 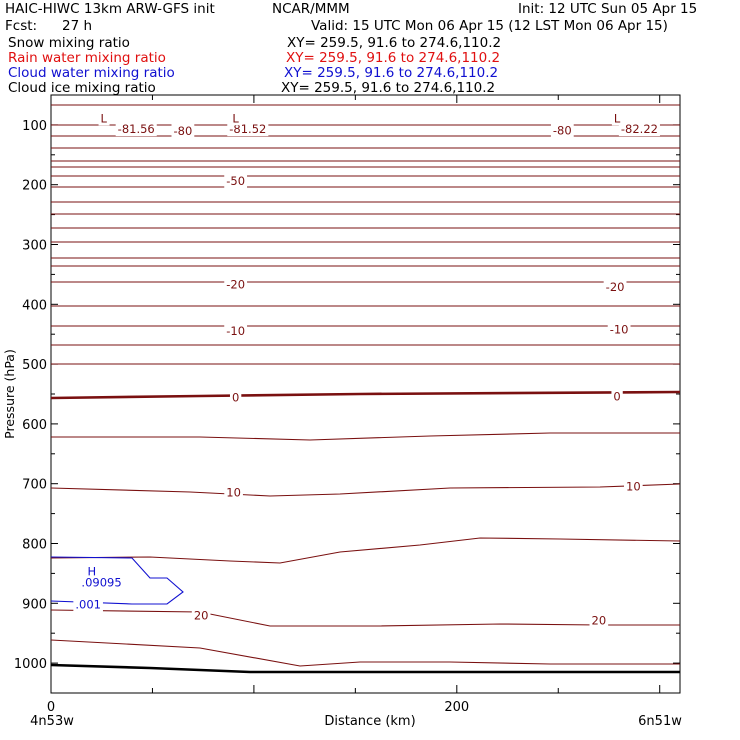 I want to click on y-tick-label: 200, so click(x=34, y=186).